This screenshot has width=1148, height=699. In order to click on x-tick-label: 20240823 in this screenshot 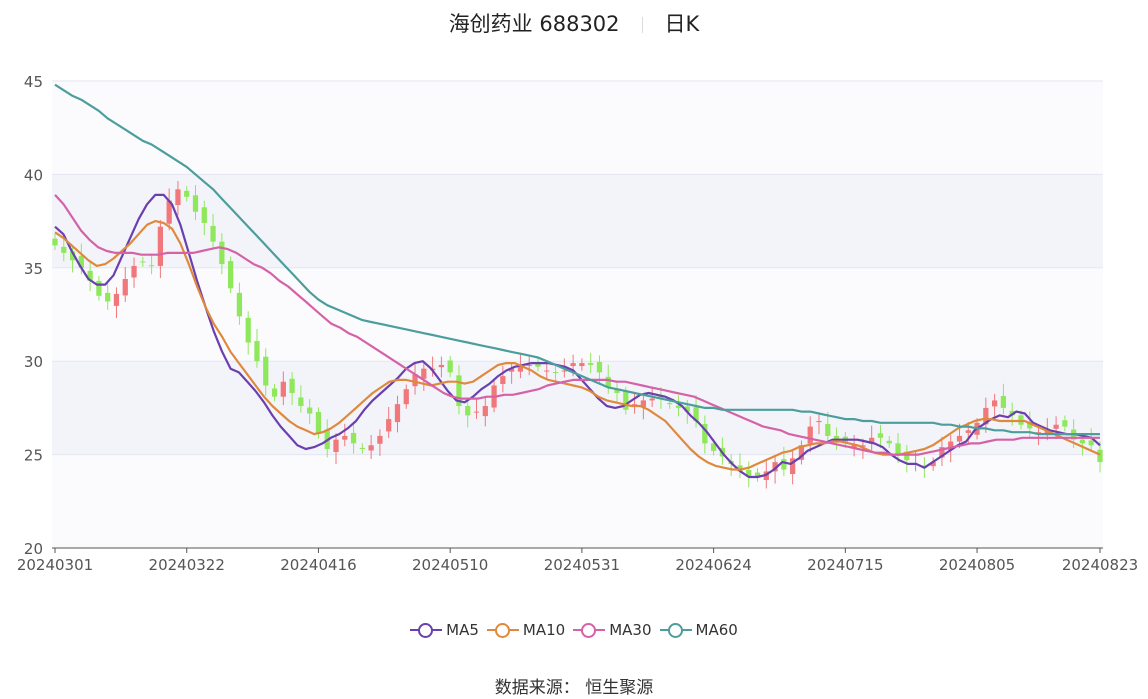, I will do `click(1100, 565)`.